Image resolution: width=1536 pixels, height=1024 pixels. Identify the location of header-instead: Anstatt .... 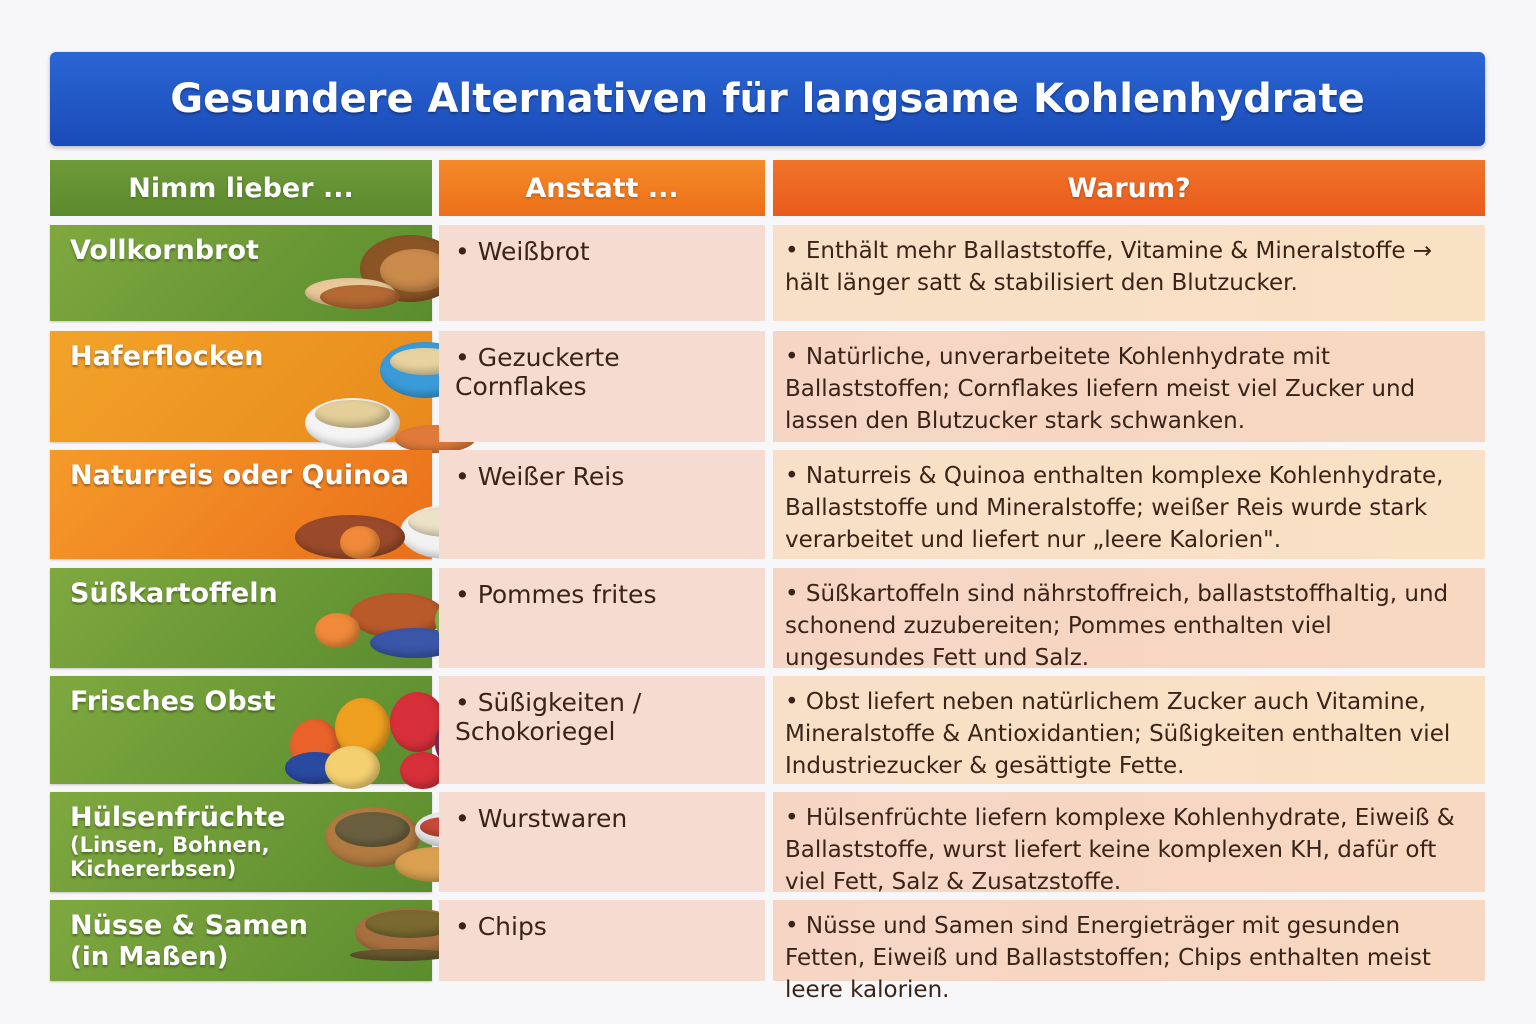
(602, 188).